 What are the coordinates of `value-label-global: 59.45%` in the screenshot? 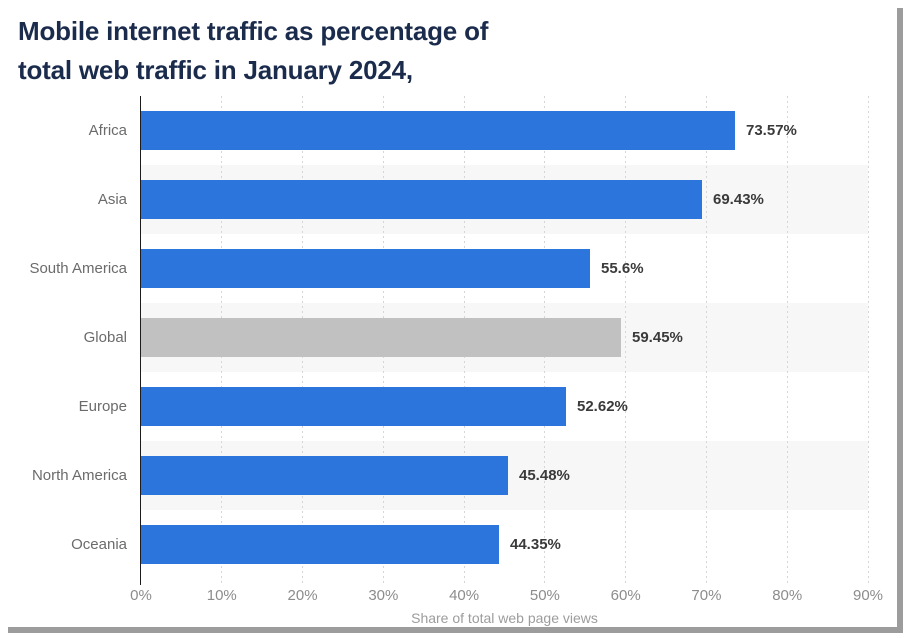 It's located at (657, 337).